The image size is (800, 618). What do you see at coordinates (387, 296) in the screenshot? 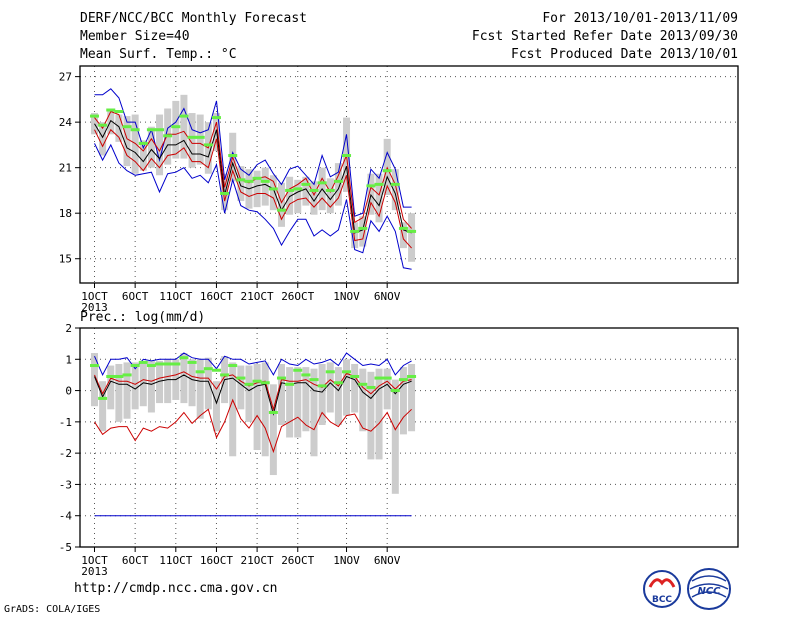
I see `x-tick-label: 6NOV` at bounding box center [387, 296].